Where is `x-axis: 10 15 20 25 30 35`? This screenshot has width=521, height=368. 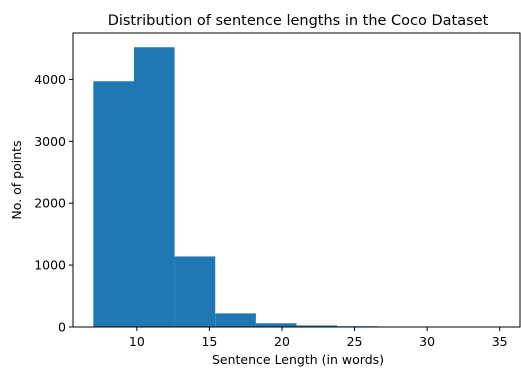 x-axis: 10 15 20 25 30 35 is located at coordinates (318, 338).